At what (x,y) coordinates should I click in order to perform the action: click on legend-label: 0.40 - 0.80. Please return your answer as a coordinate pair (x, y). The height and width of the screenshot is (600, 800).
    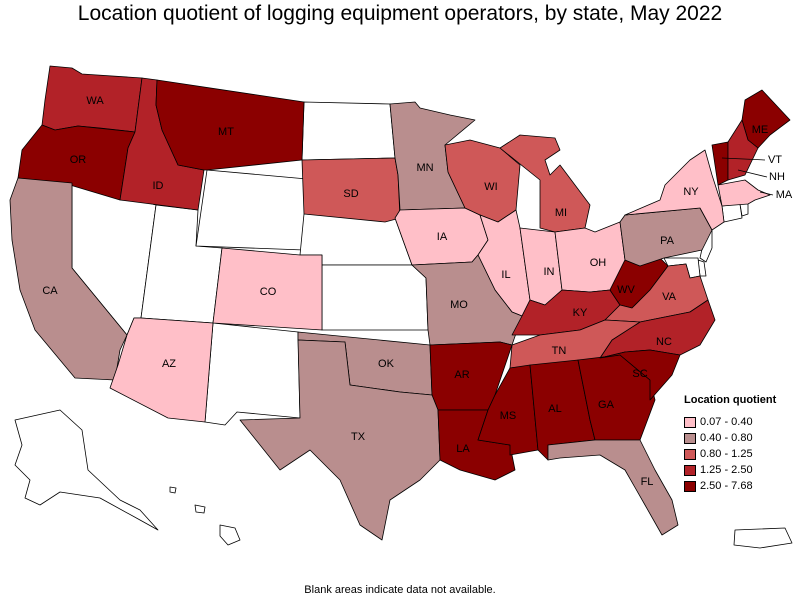
    Looking at the image, I should click on (726, 438).